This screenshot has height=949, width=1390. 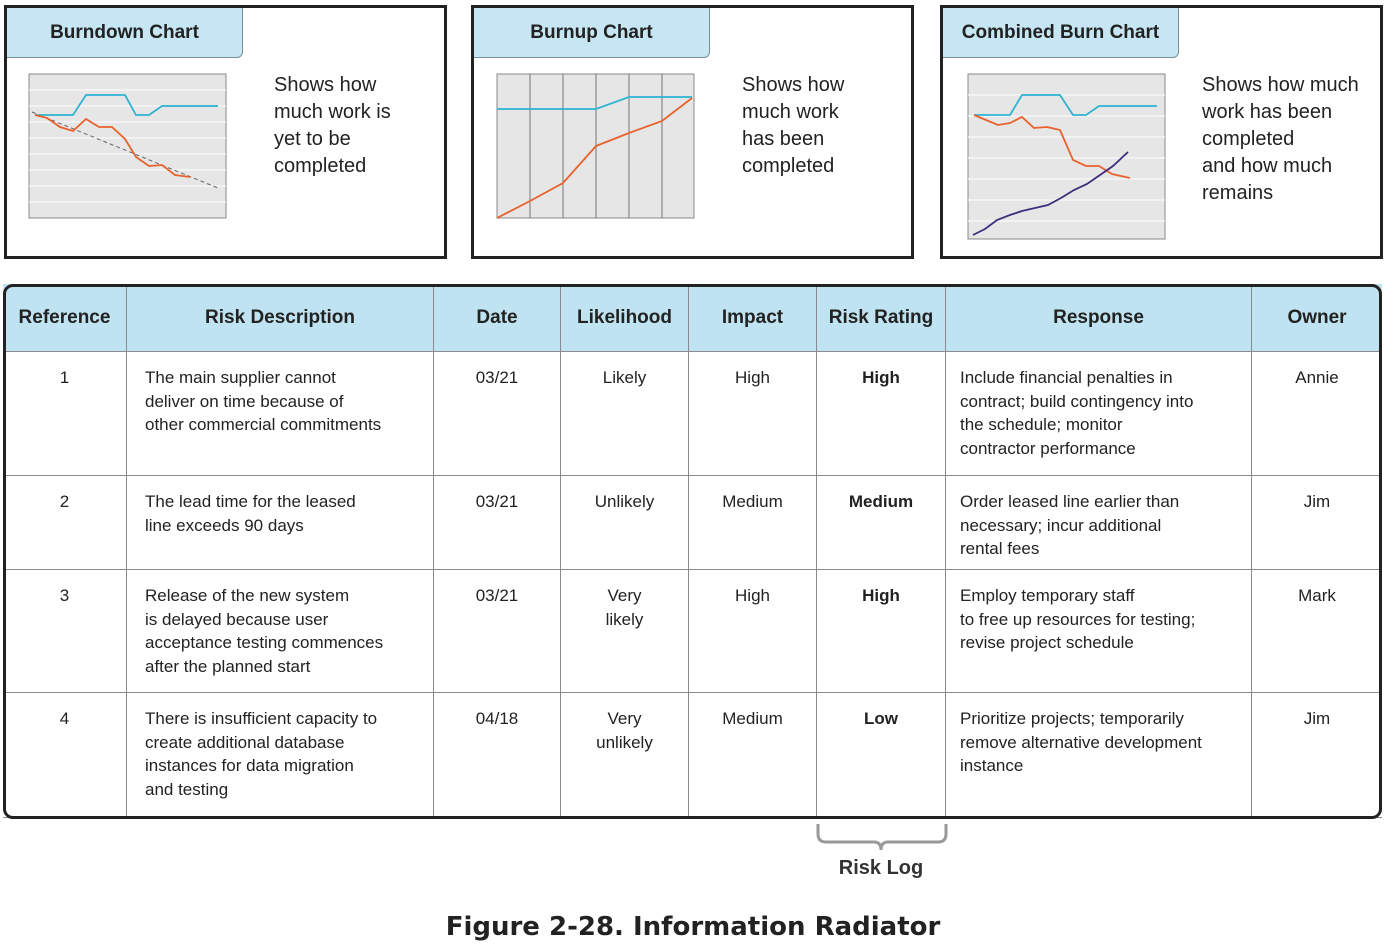 What do you see at coordinates (240, 377) in the screenshot?
I see `text-line: The main supplier cannot` at bounding box center [240, 377].